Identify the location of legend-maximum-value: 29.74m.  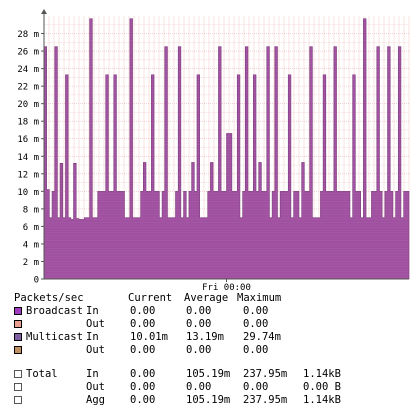
(262, 337).